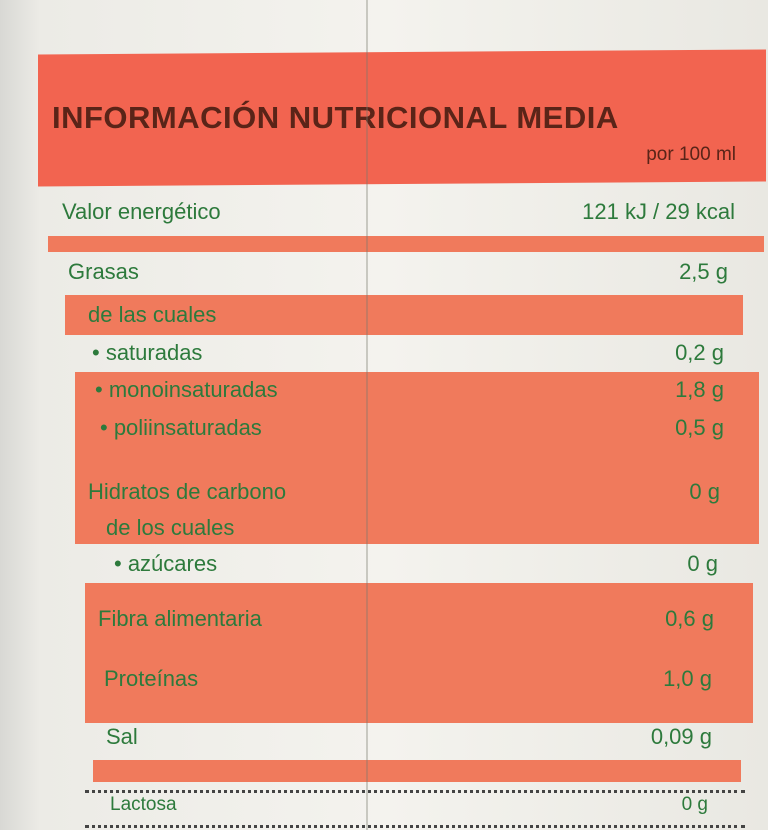  I want to click on subtitle: por 100 ml, so click(691, 154).